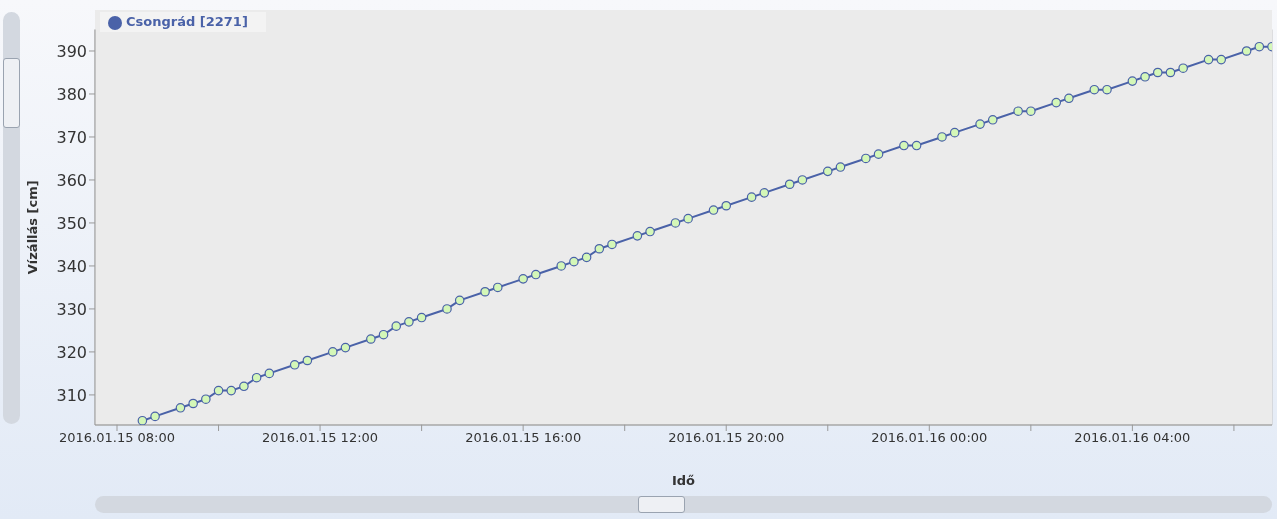  What do you see at coordinates (71, 352) in the screenshot?
I see `y-tick-label: 320` at bounding box center [71, 352].